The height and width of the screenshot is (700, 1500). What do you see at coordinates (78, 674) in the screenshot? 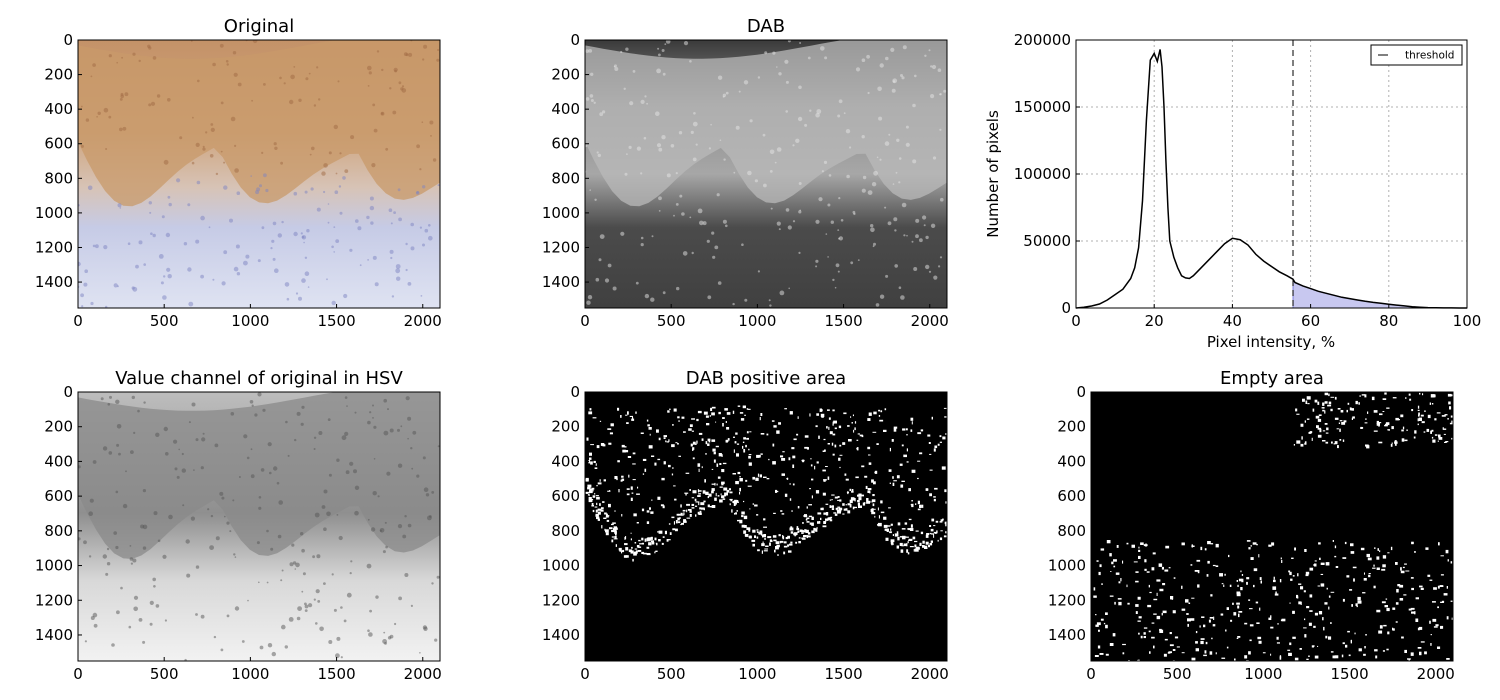
I see `x-tick-label: 0` at bounding box center [78, 674].